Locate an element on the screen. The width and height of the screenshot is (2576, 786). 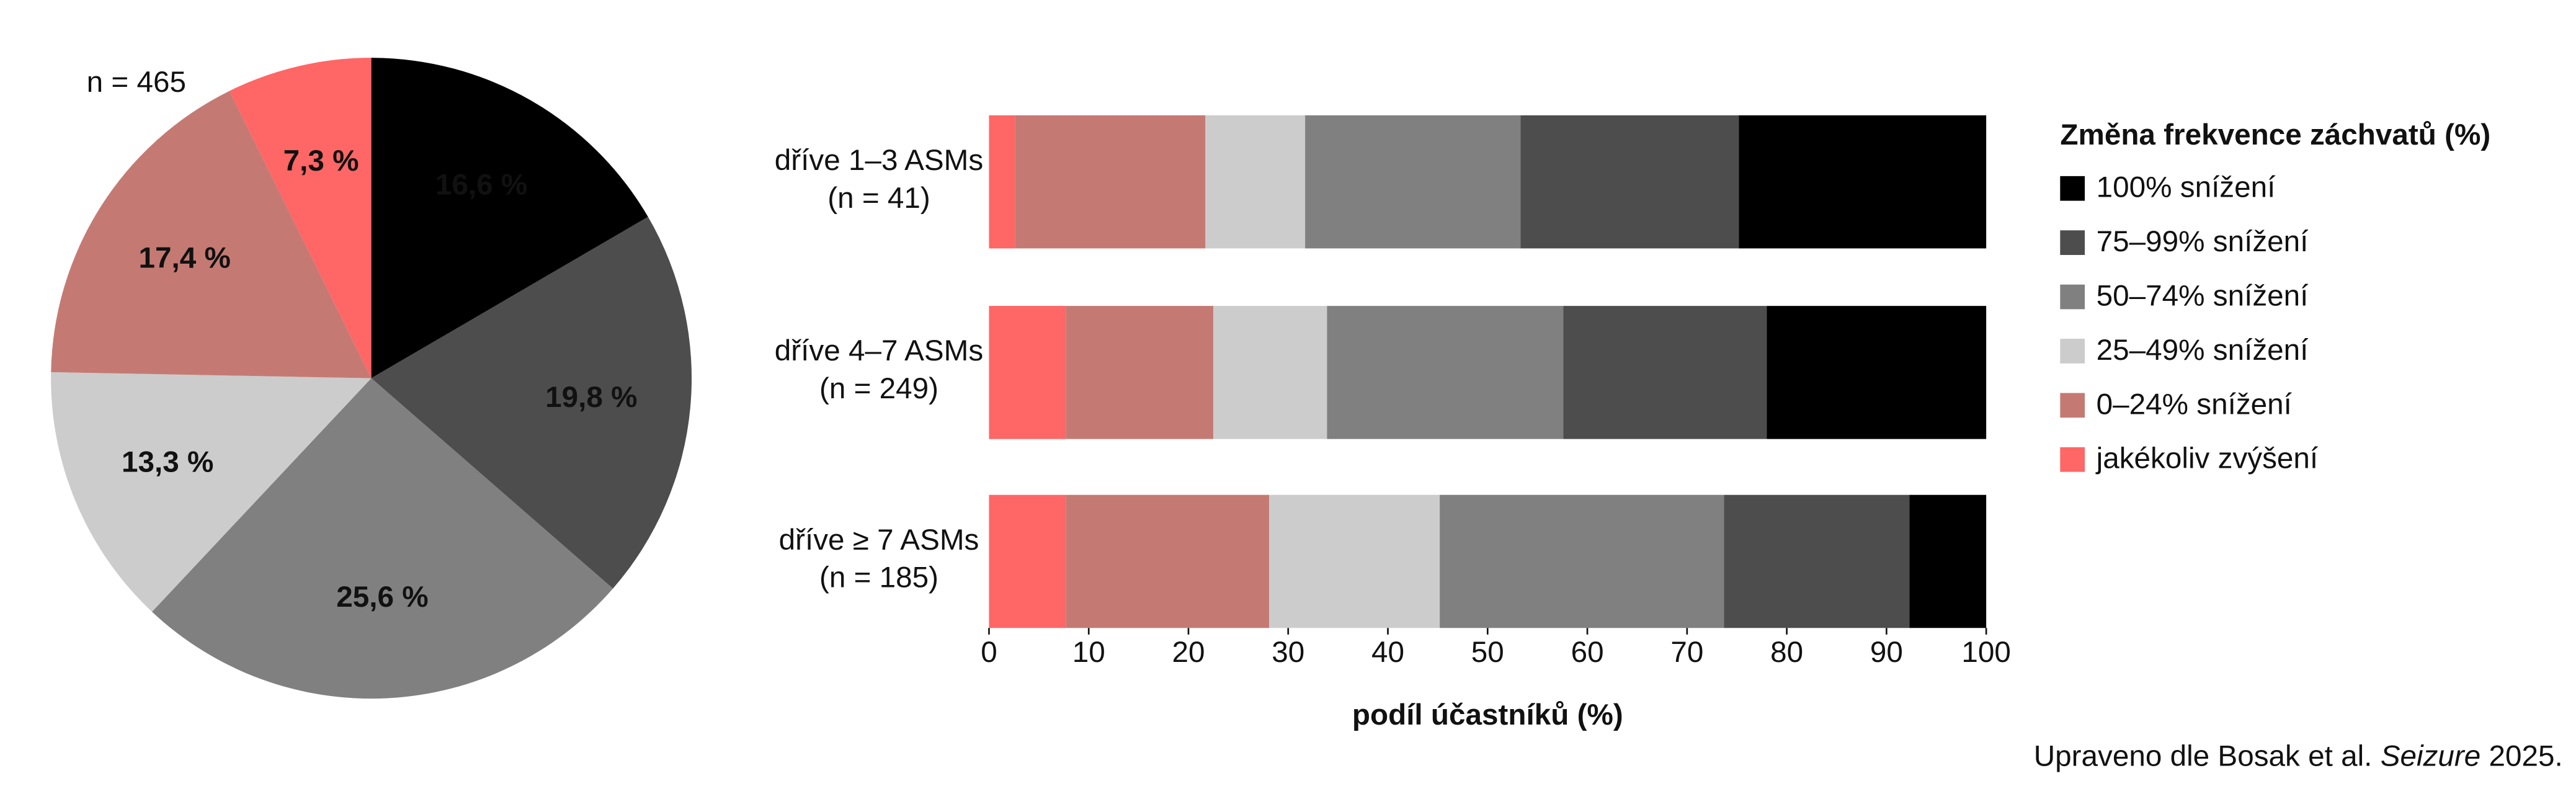
category-label: (n = 249) is located at coordinates (878, 388).